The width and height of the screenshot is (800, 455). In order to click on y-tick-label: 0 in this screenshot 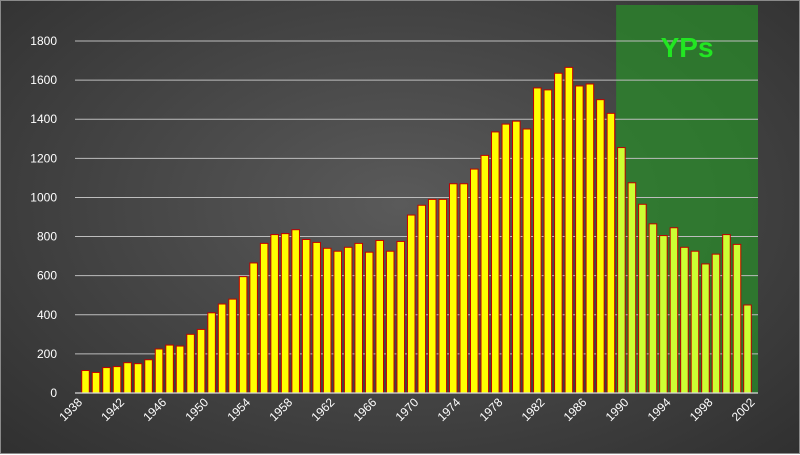, I will do `click(53, 393)`.